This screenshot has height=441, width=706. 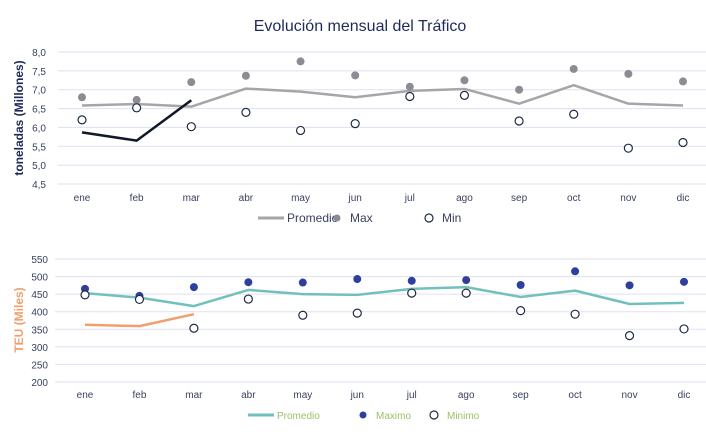 What do you see at coordinates (19, 117) in the screenshot?
I see `y-axis-label-tonnes: toneladas (Millones)` at bounding box center [19, 117].